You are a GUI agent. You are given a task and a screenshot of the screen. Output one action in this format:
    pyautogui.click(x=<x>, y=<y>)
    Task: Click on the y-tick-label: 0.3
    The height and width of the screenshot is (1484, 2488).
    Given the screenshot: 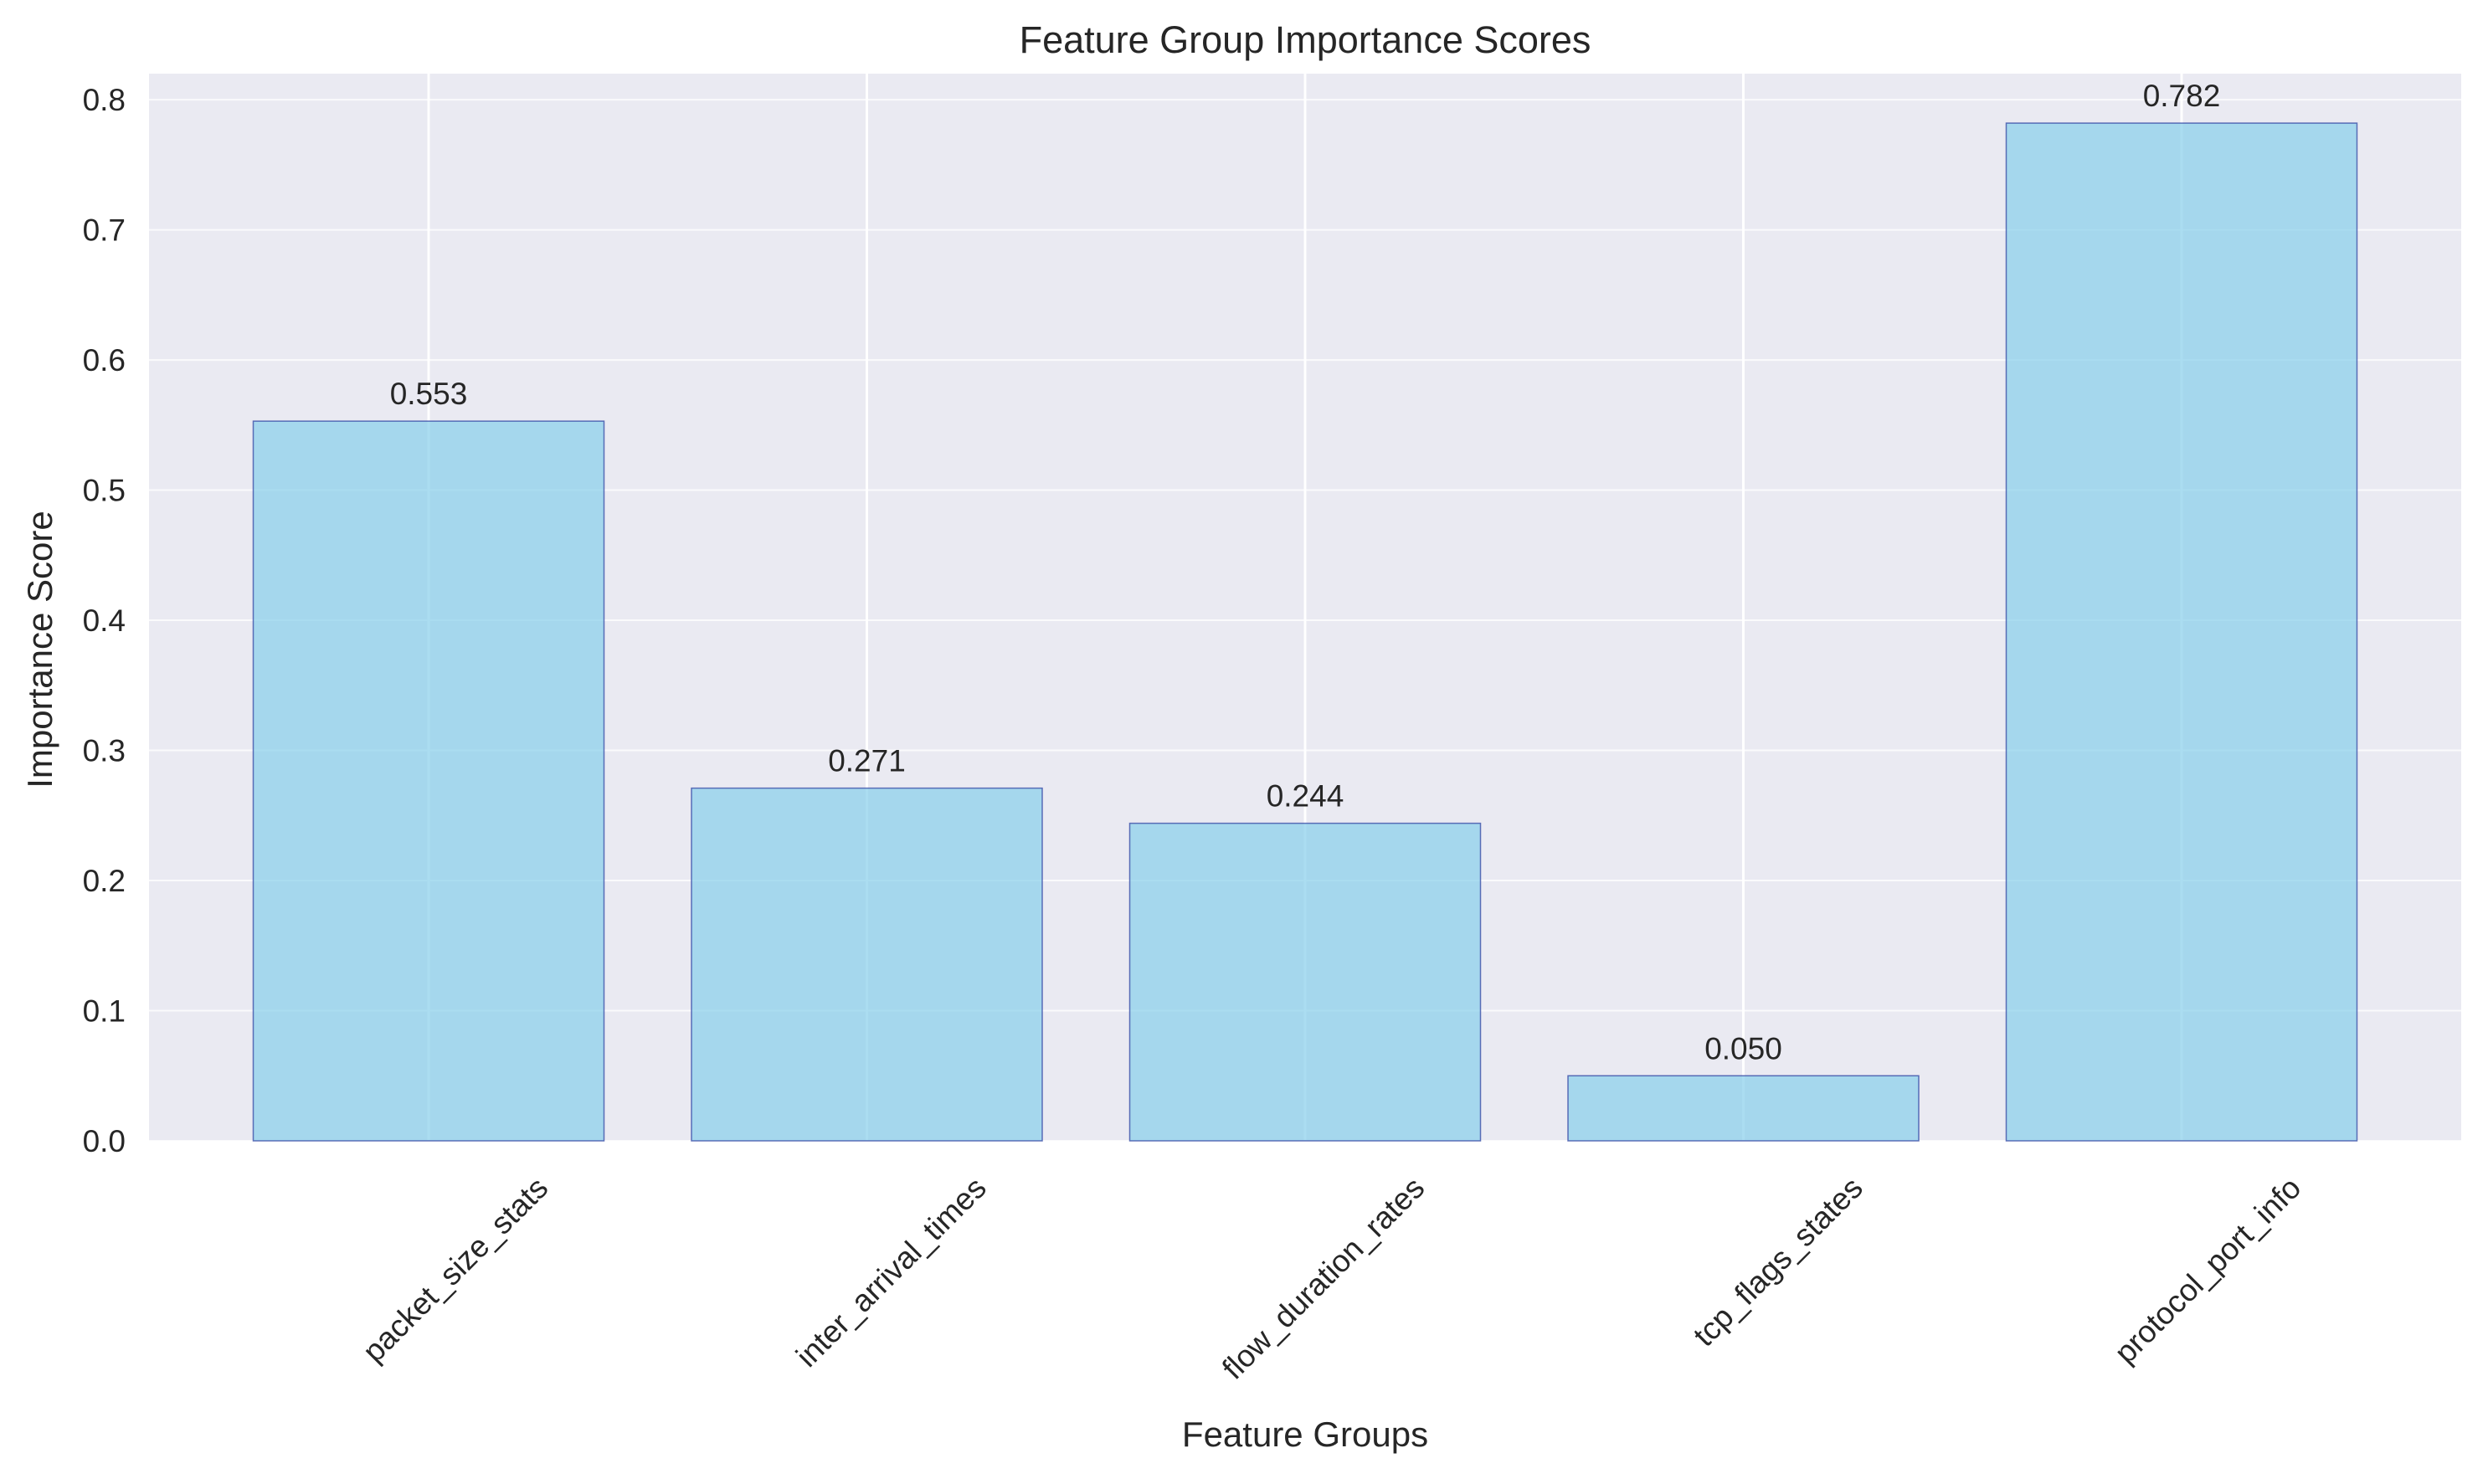 What is the action you would take?
    pyautogui.click(x=104, y=751)
    